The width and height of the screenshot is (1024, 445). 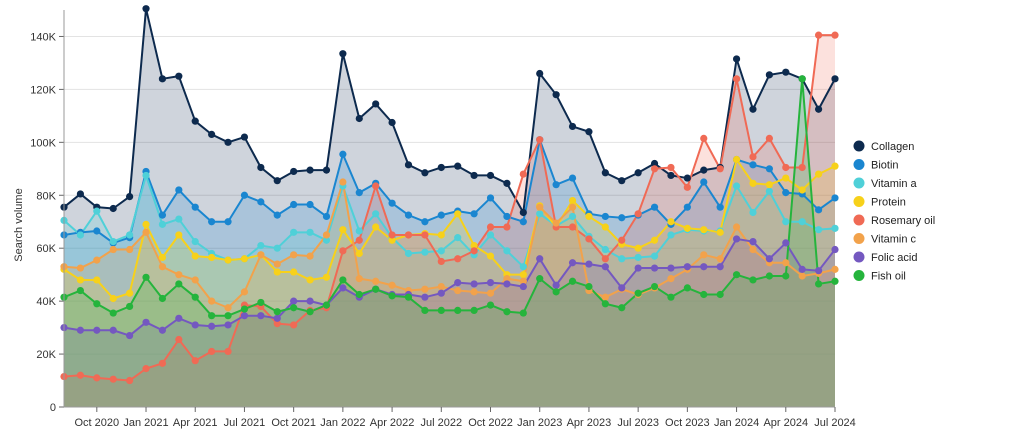 What do you see at coordinates (879, 202) in the screenshot?
I see `legend-item-protein: Protein` at bounding box center [879, 202].